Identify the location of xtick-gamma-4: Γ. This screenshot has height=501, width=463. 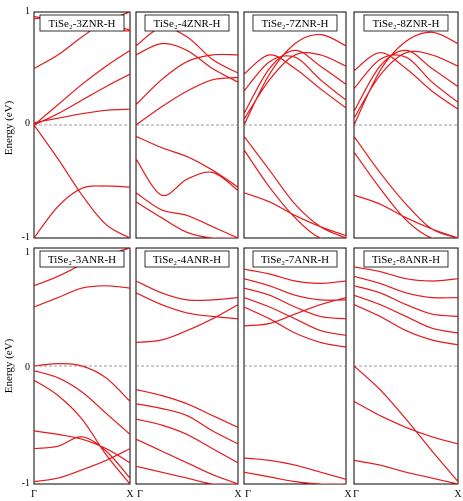
(356, 494).